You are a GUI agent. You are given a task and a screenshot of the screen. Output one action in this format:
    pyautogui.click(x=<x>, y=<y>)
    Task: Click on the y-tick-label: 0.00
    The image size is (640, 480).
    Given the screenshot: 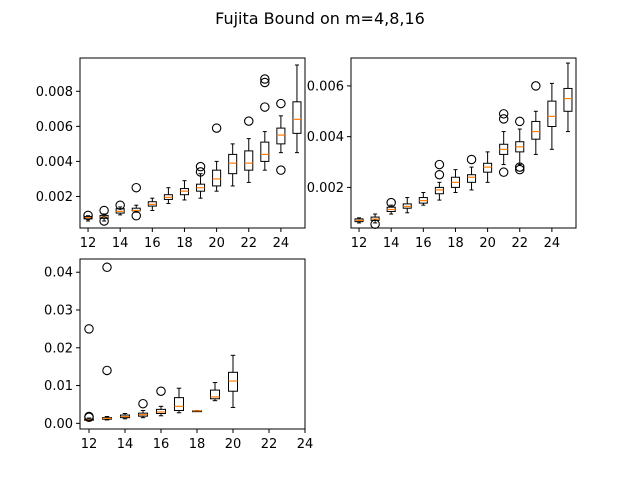 What is the action you would take?
    pyautogui.click(x=58, y=424)
    